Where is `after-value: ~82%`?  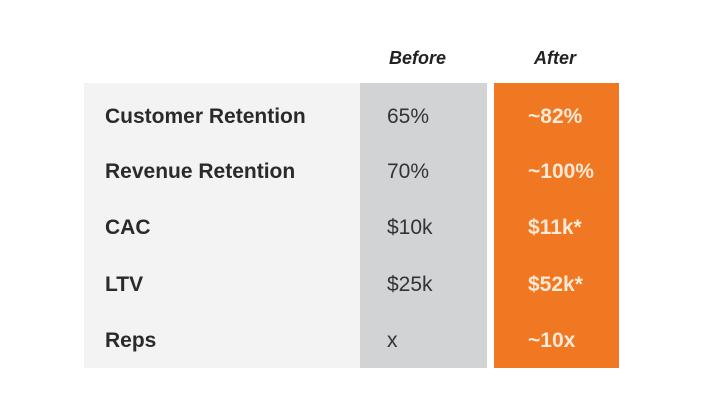 after-value: ~82% is located at coordinates (555, 116).